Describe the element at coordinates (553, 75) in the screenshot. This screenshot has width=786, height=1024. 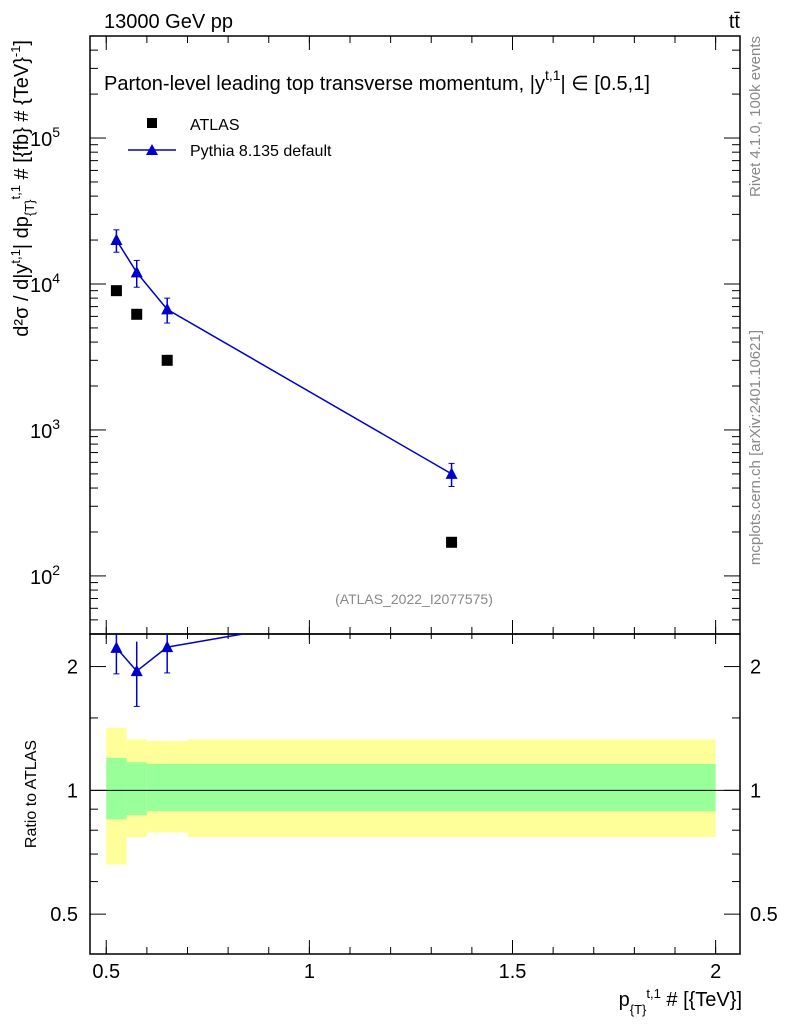
I see `chart-title-sup: t,1` at that location.